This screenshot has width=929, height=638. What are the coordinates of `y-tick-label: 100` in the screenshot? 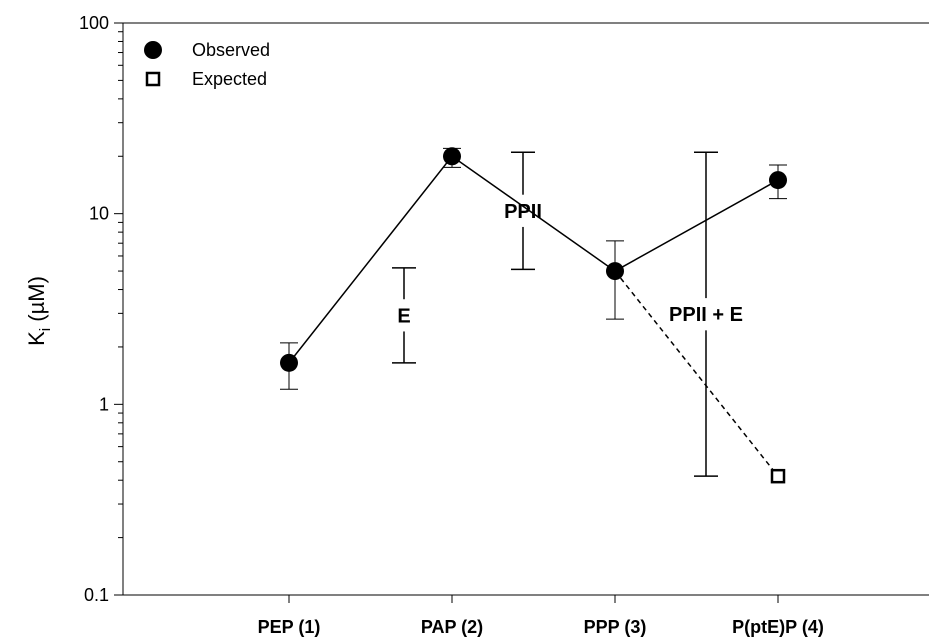 It's located at (94, 23).